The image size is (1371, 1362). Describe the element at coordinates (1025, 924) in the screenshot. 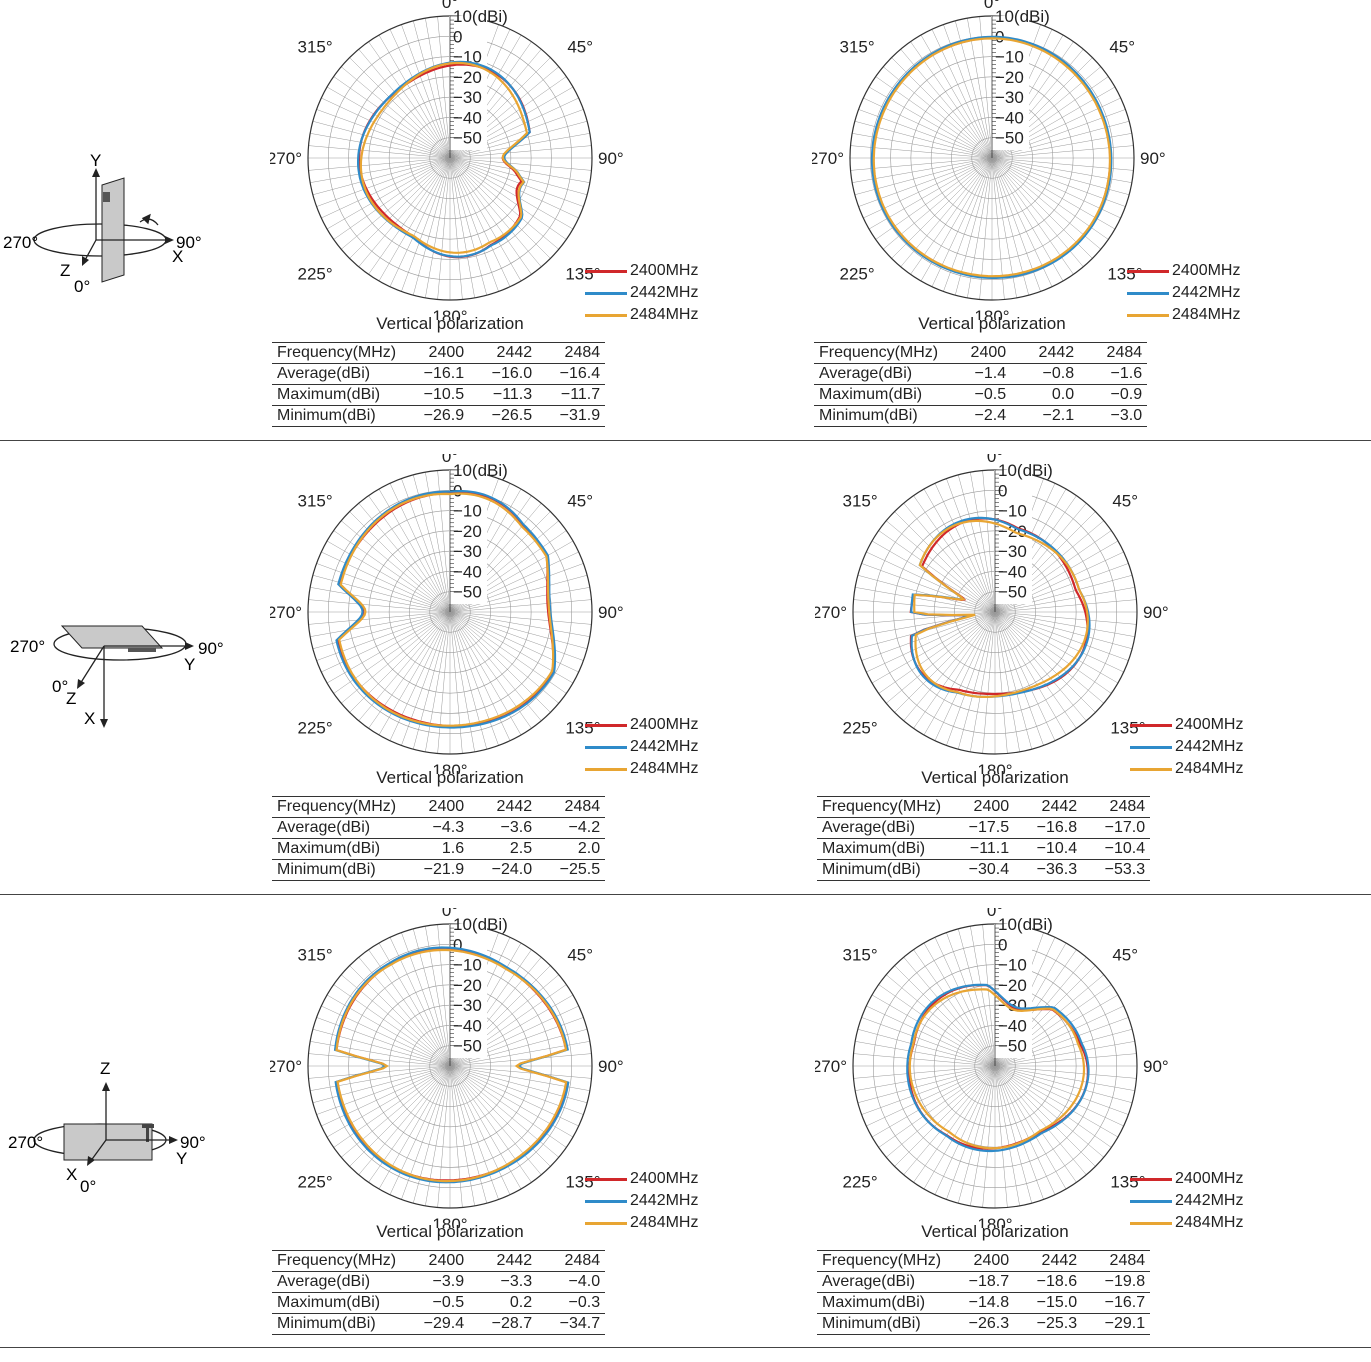

I see `radial-tick-label: 10(dBi)` at that location.